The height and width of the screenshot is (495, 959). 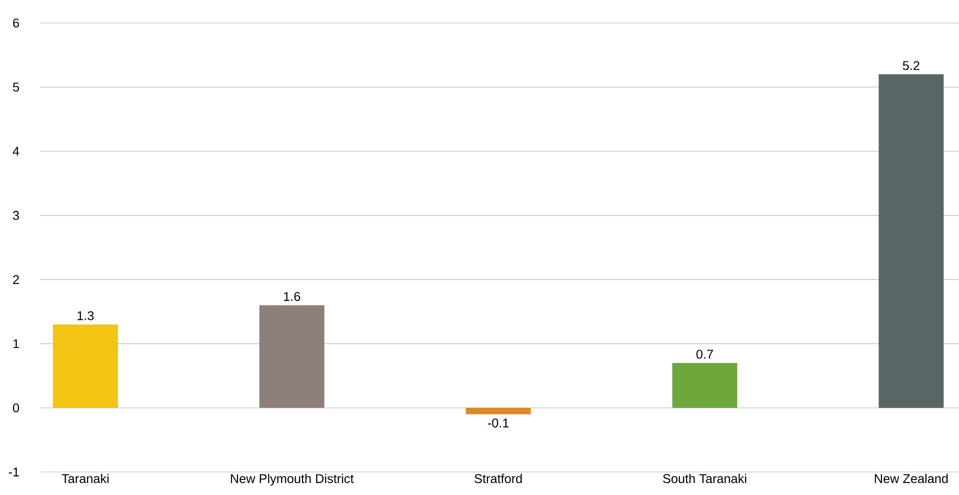 What do you see at coordinates (704, 354) in the screenshot?
I see `data-label: 0.7` at bounding box center [704, 354].